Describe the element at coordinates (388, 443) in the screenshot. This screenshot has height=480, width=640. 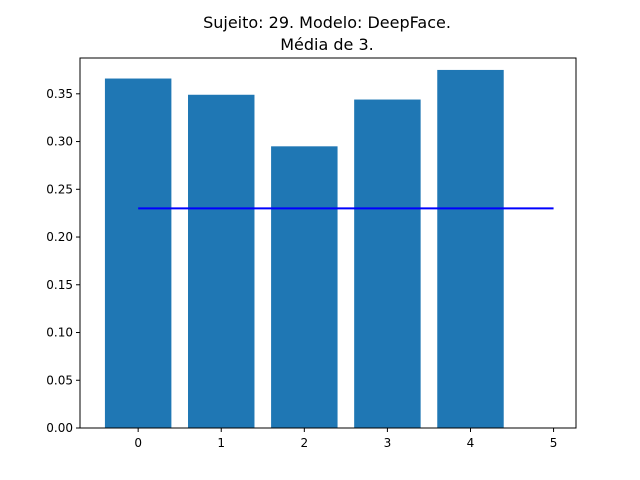
I see `x-tick-label-3: 3` at that location.